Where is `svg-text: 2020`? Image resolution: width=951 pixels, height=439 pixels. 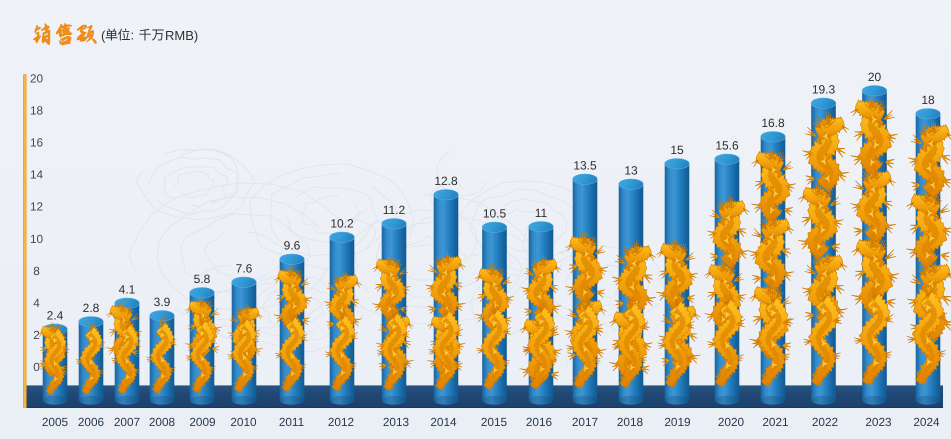 svg-text: 2020 is located at coordinates (731, 422).